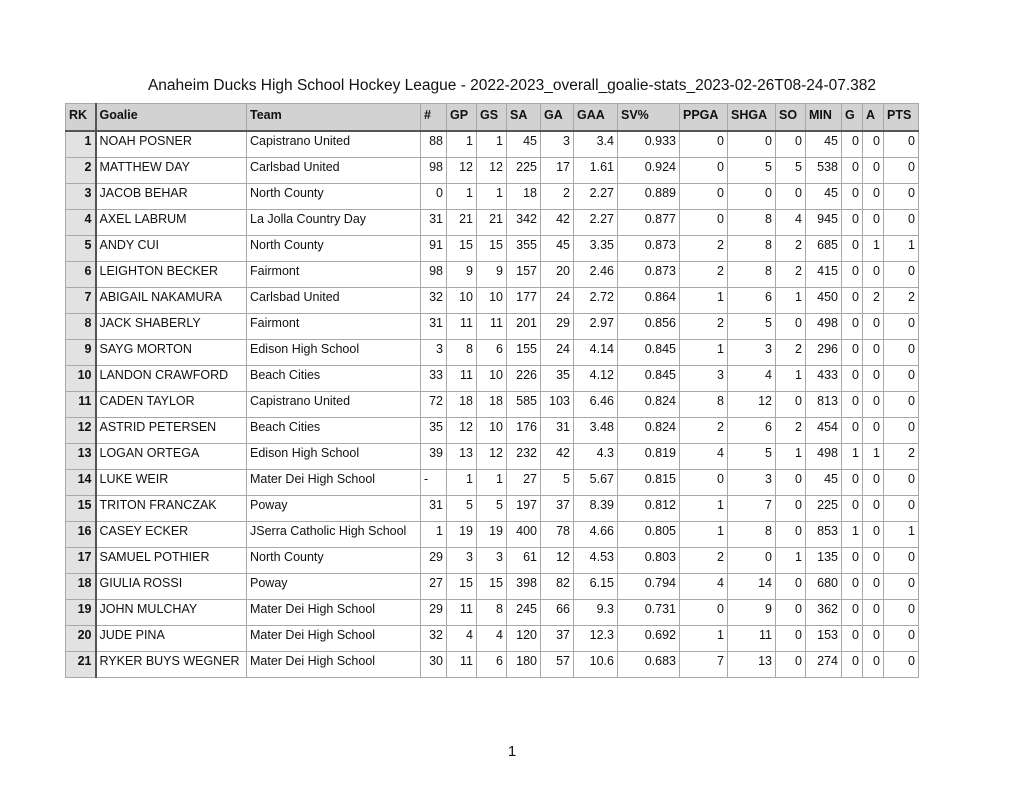 The image size is (1024, 791). What do you see at coordinates (648, 664) in the screenshot?
I see `cell-sv-pct: 0.683` at bounding box center [648, 664].